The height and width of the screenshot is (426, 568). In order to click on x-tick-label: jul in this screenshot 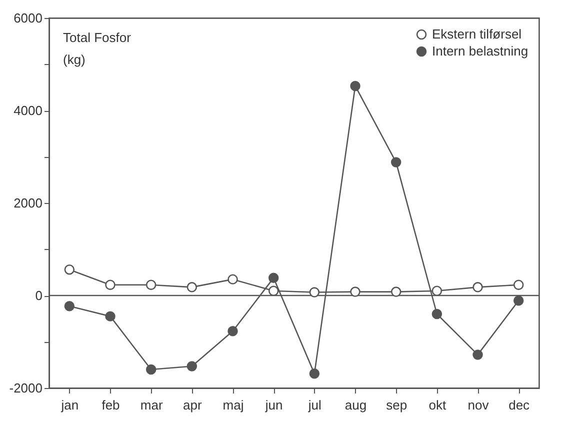, I will do `click(314, 405)`.